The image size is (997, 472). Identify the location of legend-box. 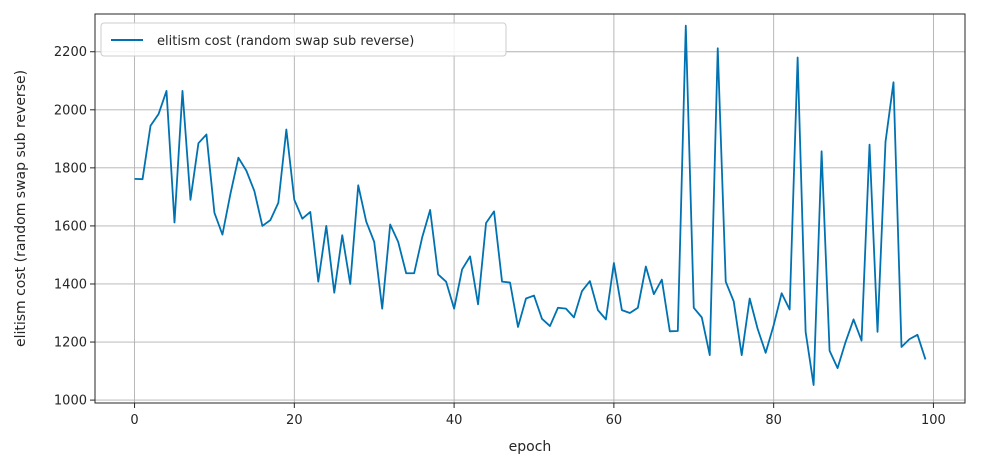
(303, 39).